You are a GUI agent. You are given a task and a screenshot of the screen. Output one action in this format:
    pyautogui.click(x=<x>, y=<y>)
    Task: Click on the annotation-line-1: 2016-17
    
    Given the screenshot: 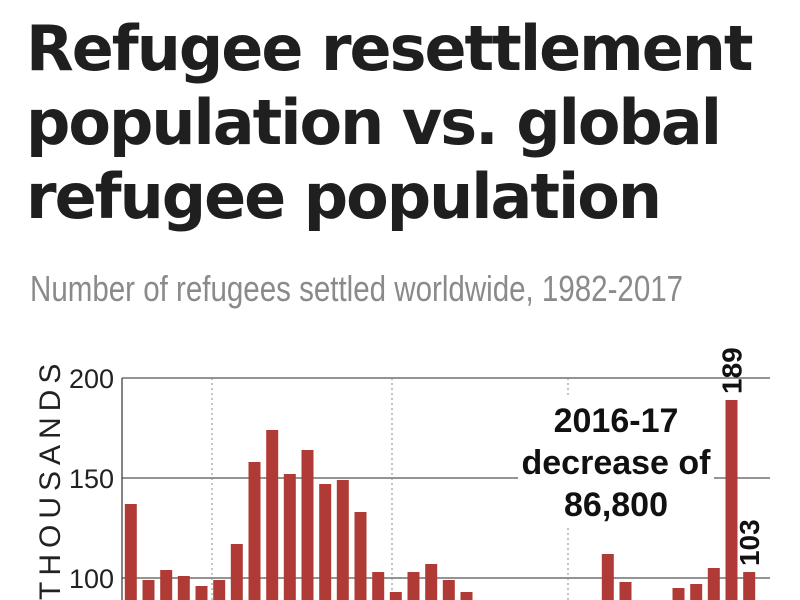 What is the action you would take?
    pyautogui.click(x=616, y=421)
    